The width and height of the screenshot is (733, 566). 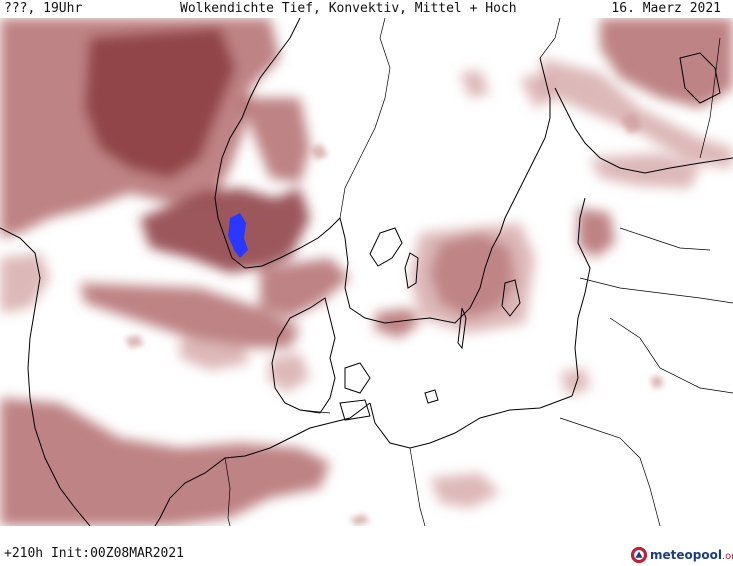 I want to click on brand-domain: .org, so click(x=727, y=556).